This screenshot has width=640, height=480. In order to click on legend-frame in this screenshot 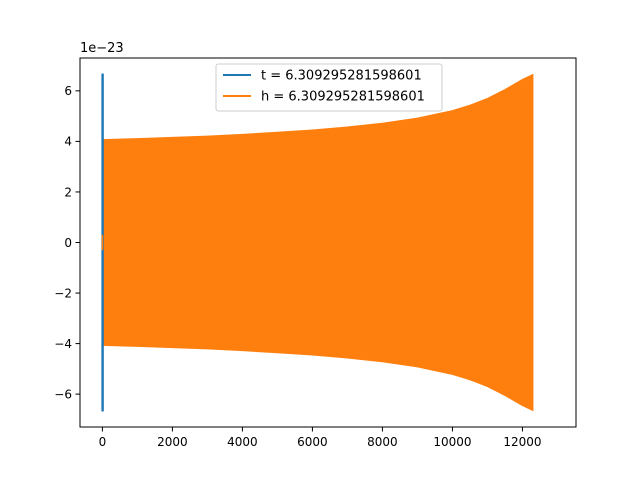, I will do `click(329, 87)`.